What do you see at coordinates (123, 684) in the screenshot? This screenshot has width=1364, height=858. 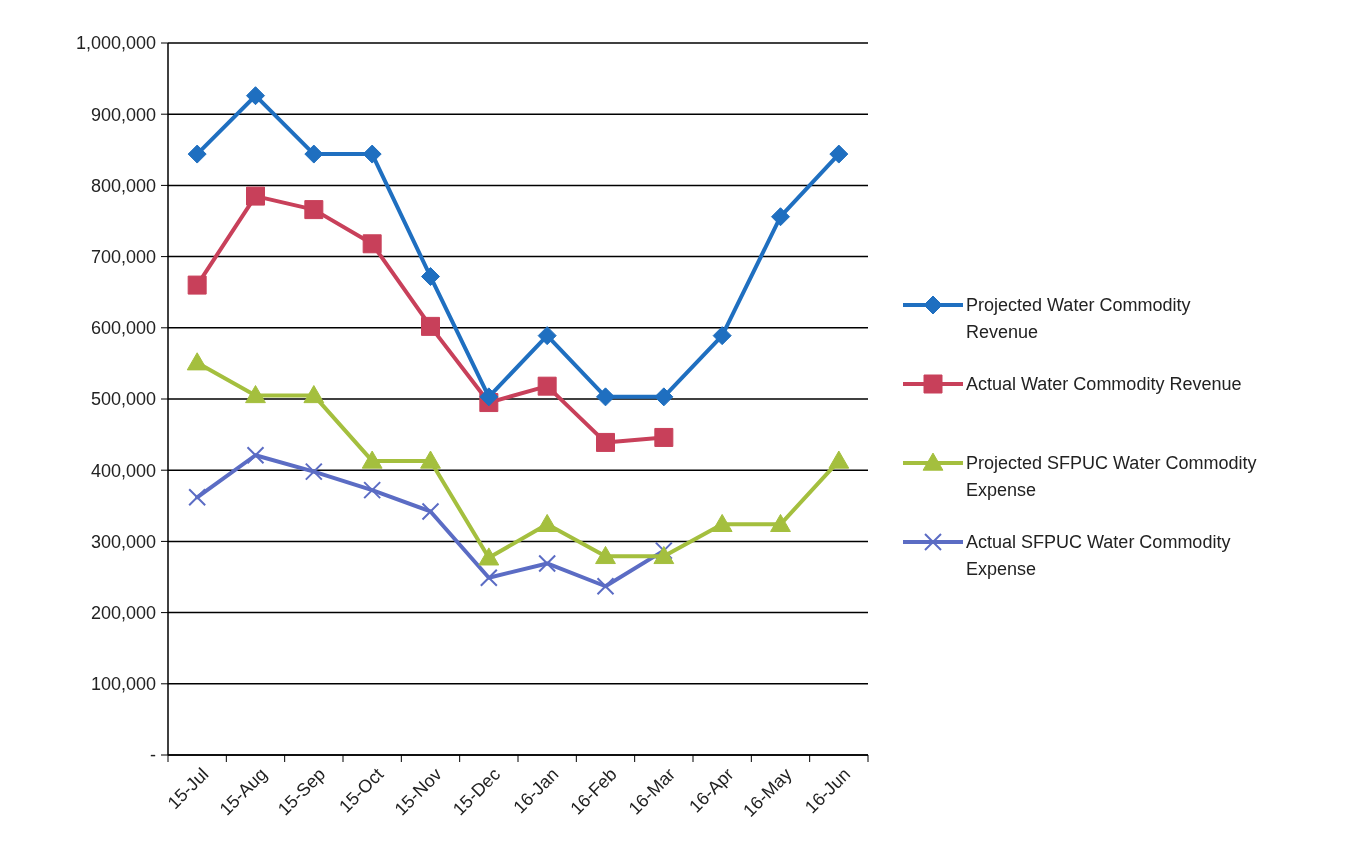 I see `y-tick-label: 100,000` at bounding box center [123, 684].